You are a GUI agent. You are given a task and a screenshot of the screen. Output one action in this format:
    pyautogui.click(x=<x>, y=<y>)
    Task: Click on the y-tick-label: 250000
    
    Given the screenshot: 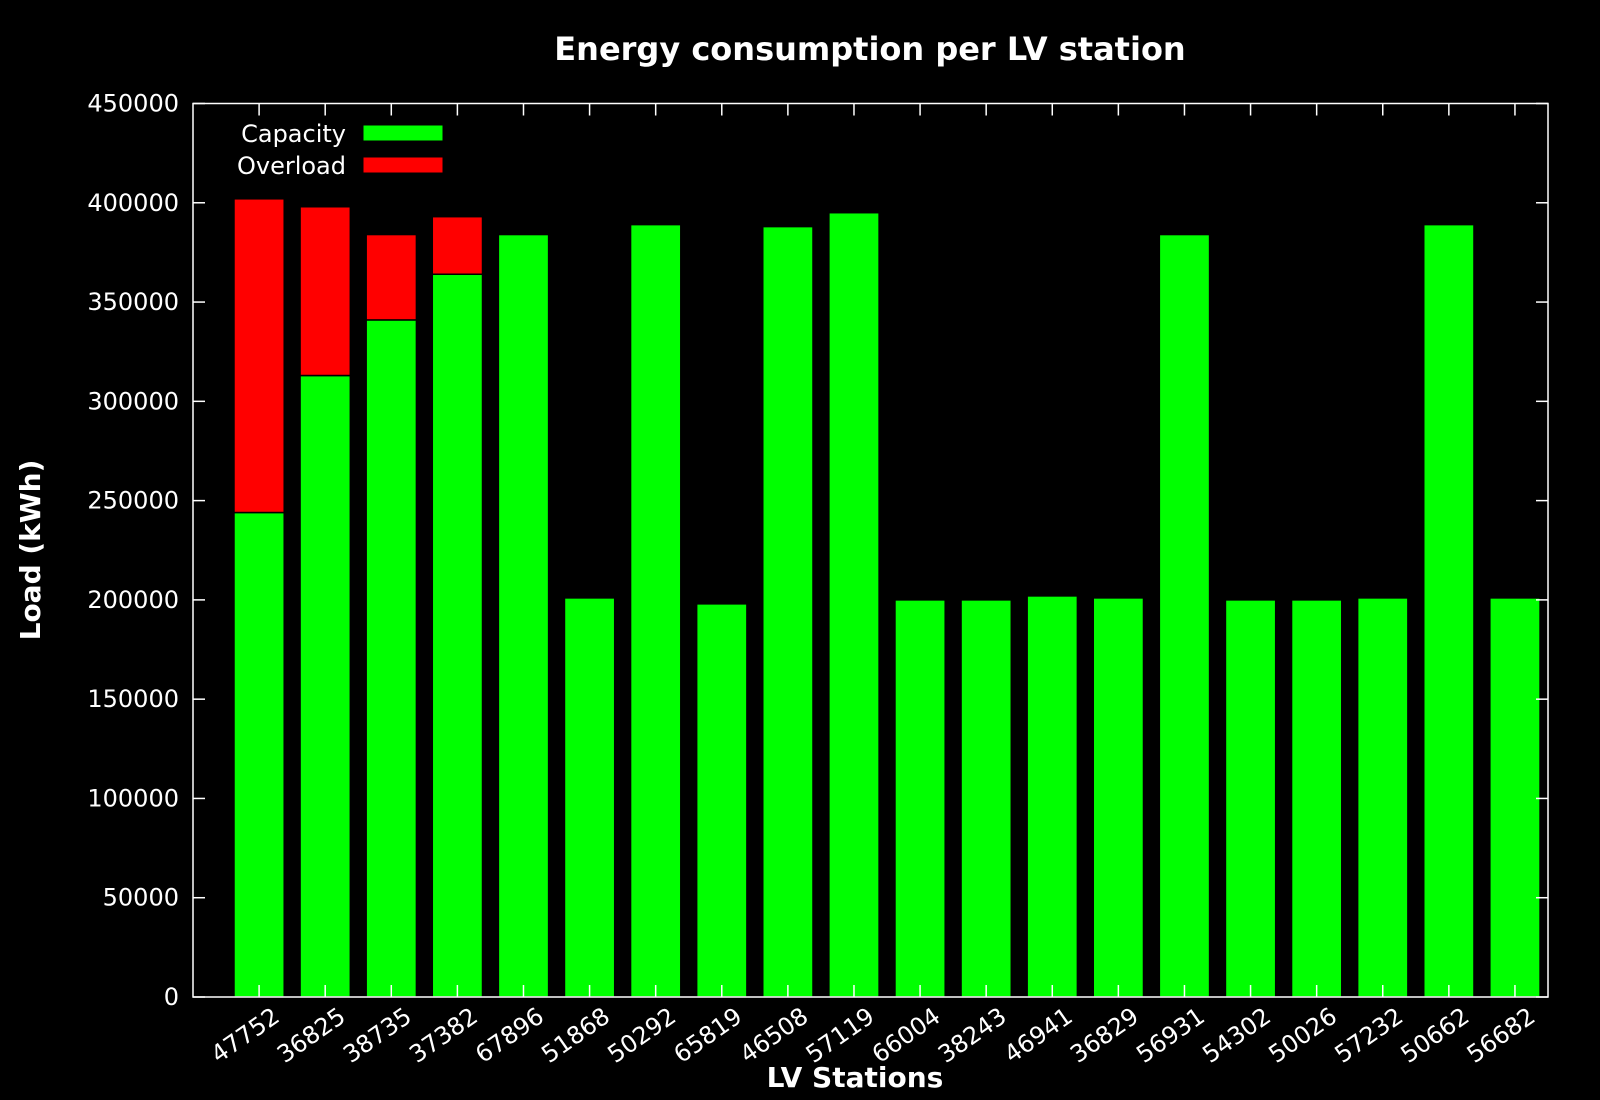 What is the action you would take?
    pyautogui.click(x=133, y=501)
    